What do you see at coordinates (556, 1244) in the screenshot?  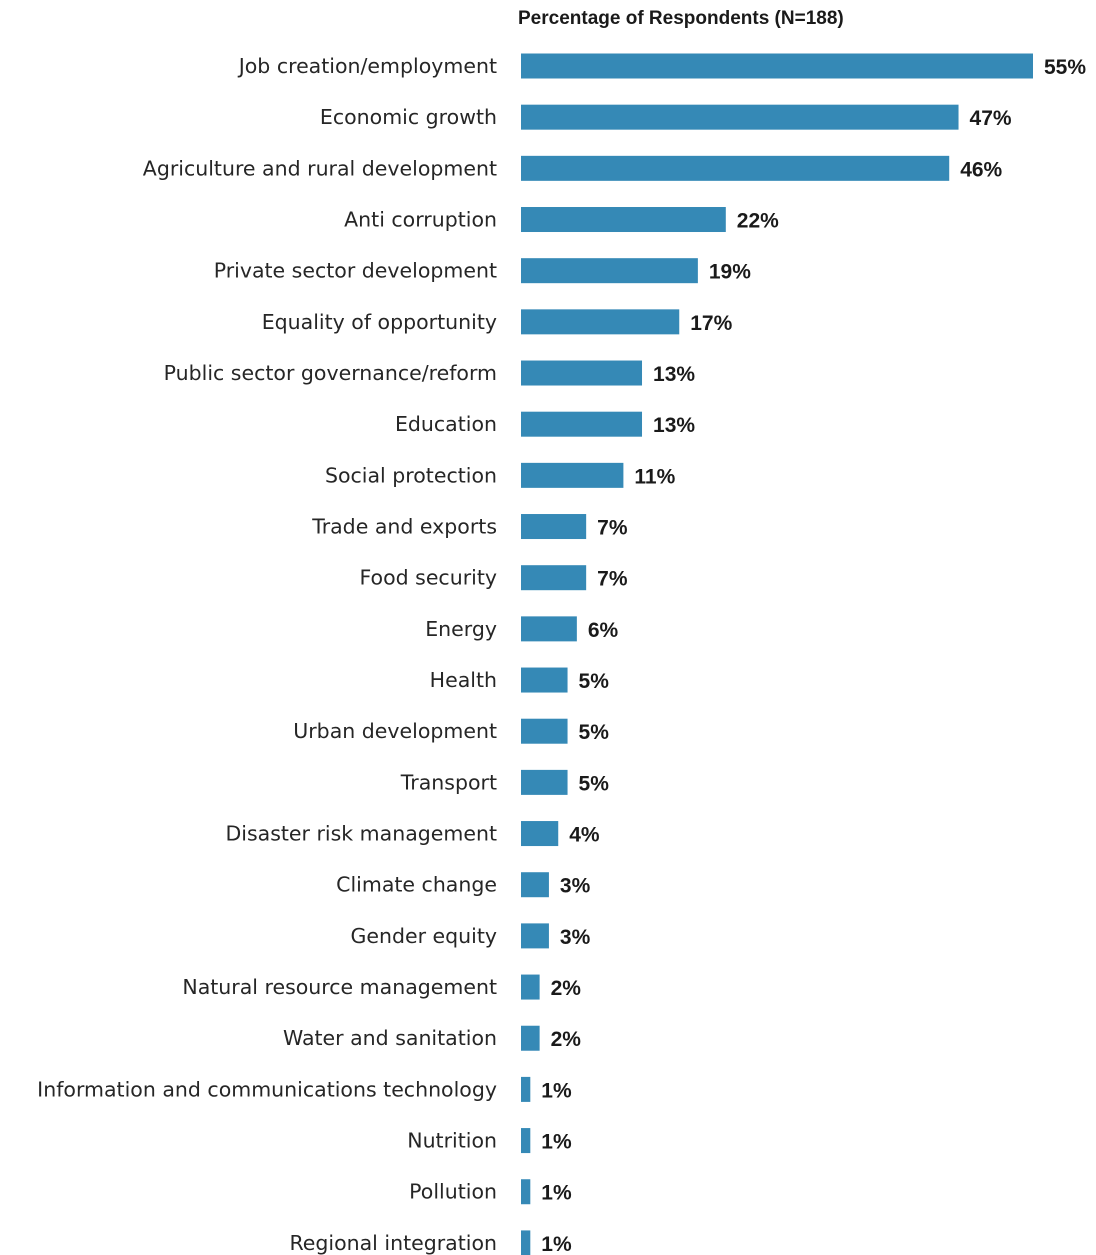 I see `value-label-24: 1%` at bounding box center [556, 1244].